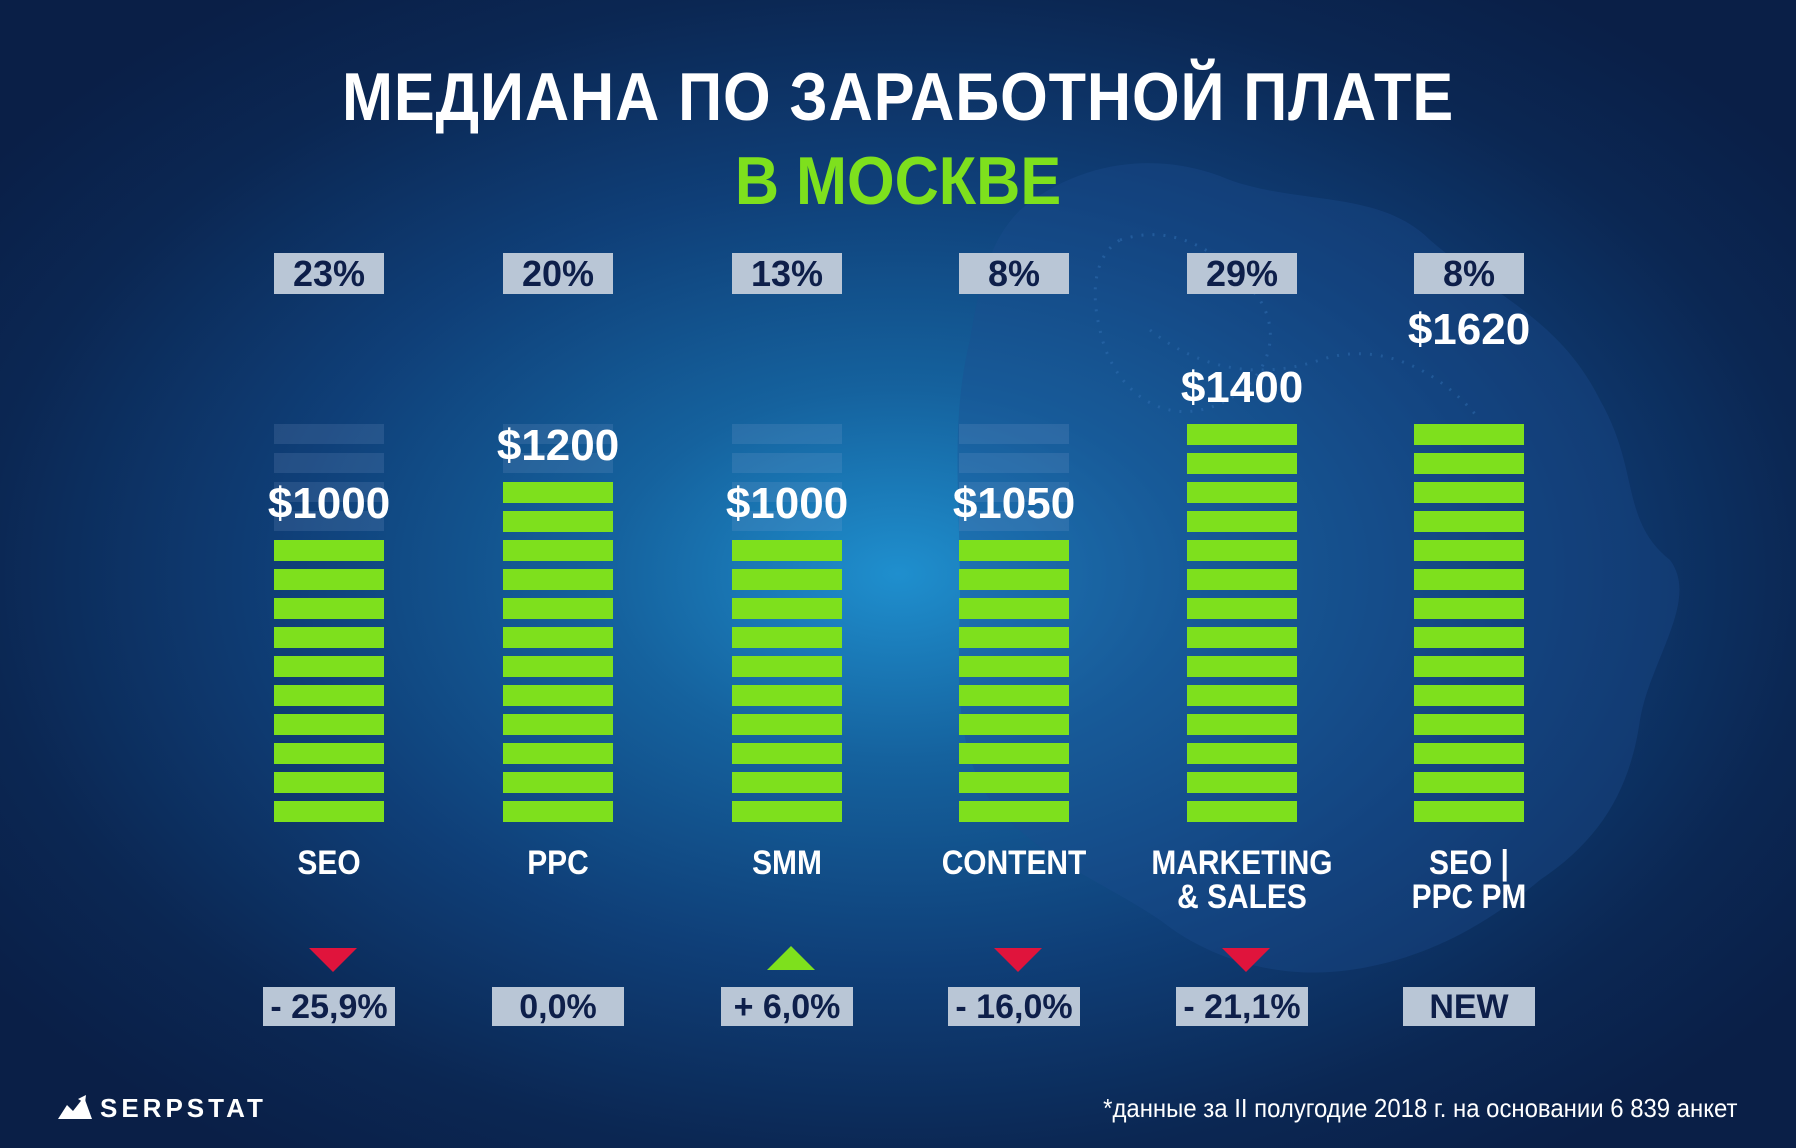  What do you see at coordinates (1242, 897) in the screenshot?
I see `category-label-line: & SALES` at bounding box center [1242, 897].